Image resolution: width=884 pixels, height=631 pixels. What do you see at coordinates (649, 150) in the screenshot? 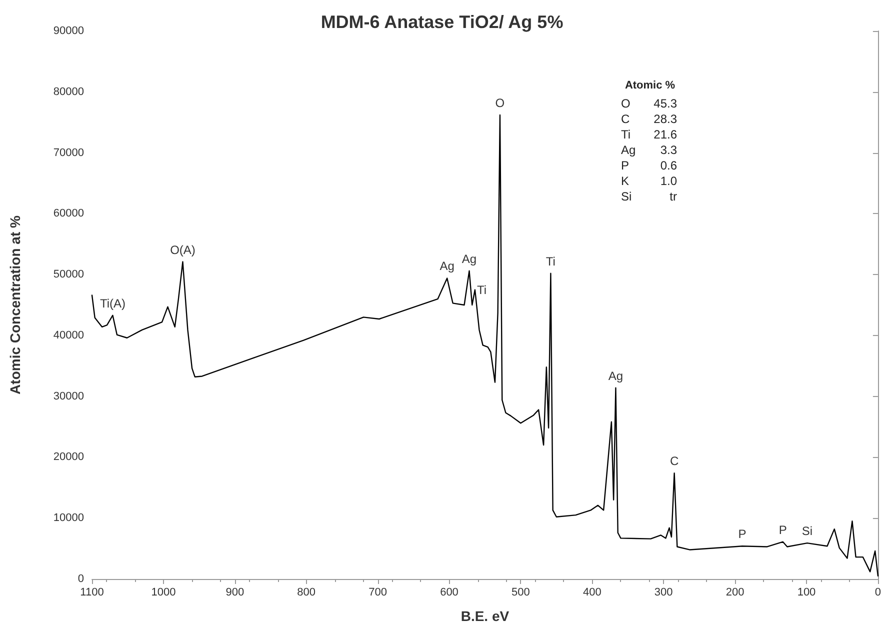
I see `text: Ag 3.3` at bounding box center [649, 150].